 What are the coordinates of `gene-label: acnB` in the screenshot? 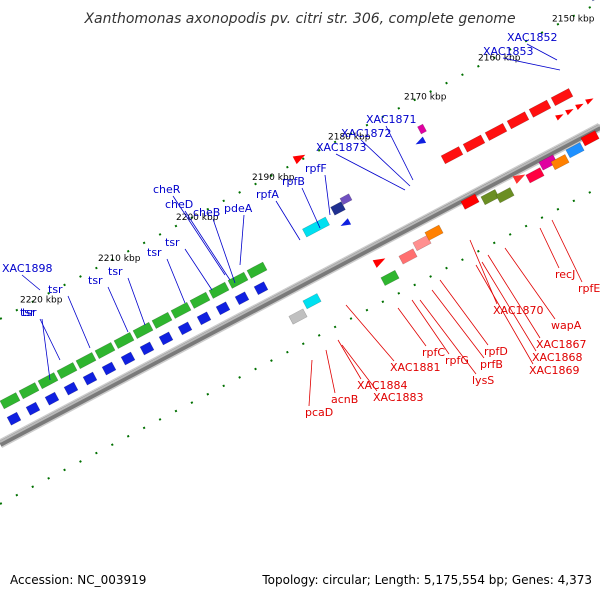 It's located at (344, 399).